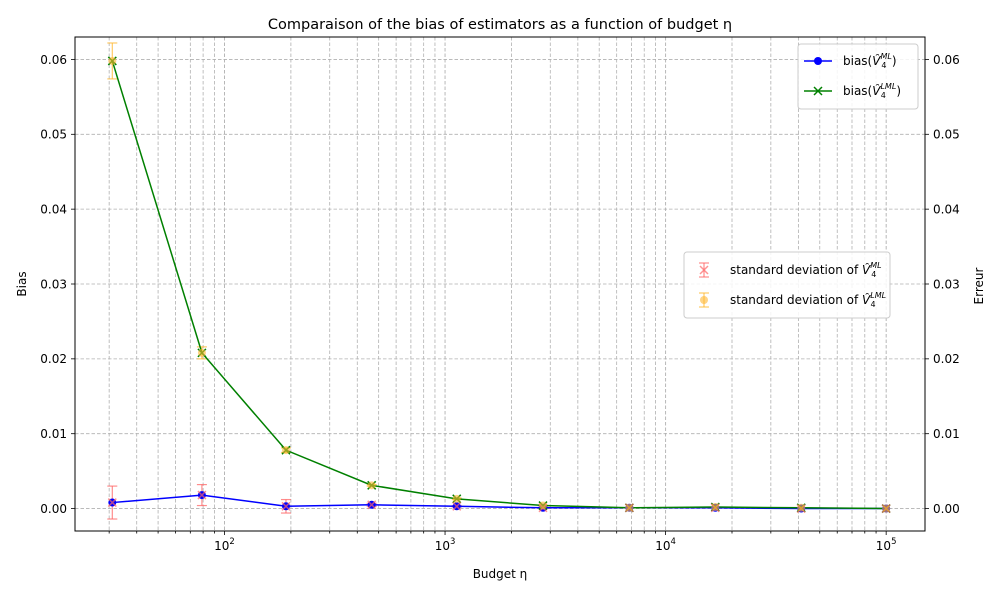  Describe the element at coordinates (53, 135) in the screenshot. I see `y-tick-label: 0.05` at that location.